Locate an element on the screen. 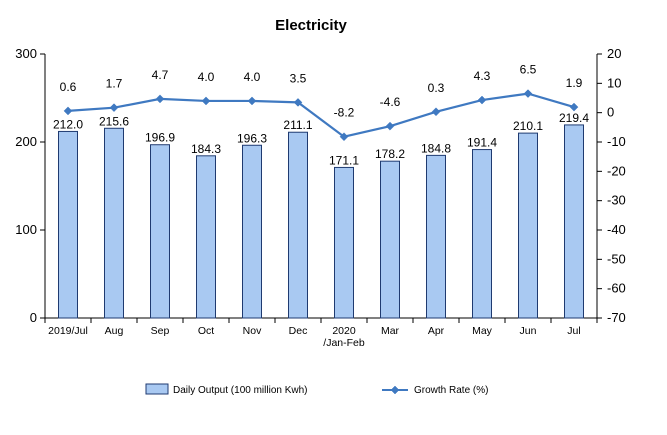  right-tick-label: 10 is located at coordinates (614, 82).